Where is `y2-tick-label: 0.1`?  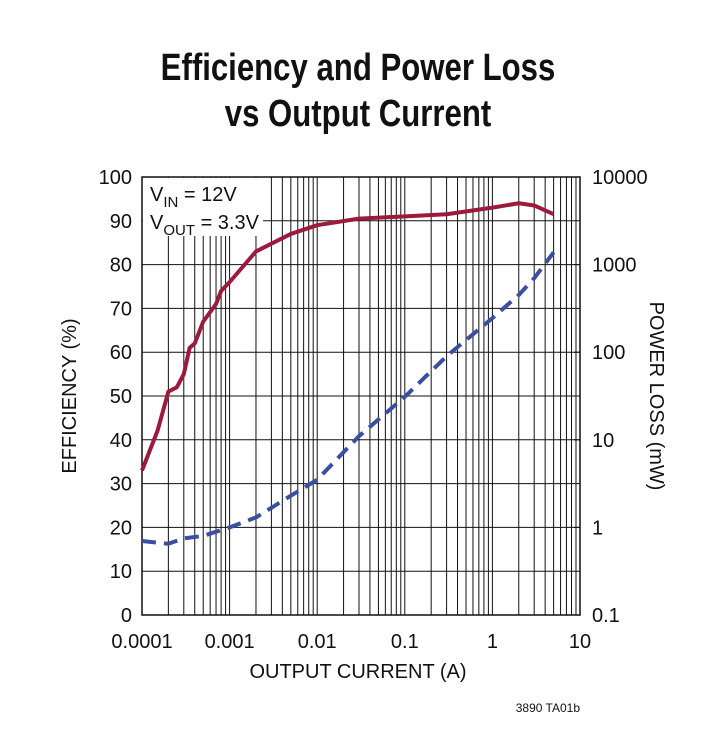 y2-tick-label: 0.1 is located at coordinates (606, 616).